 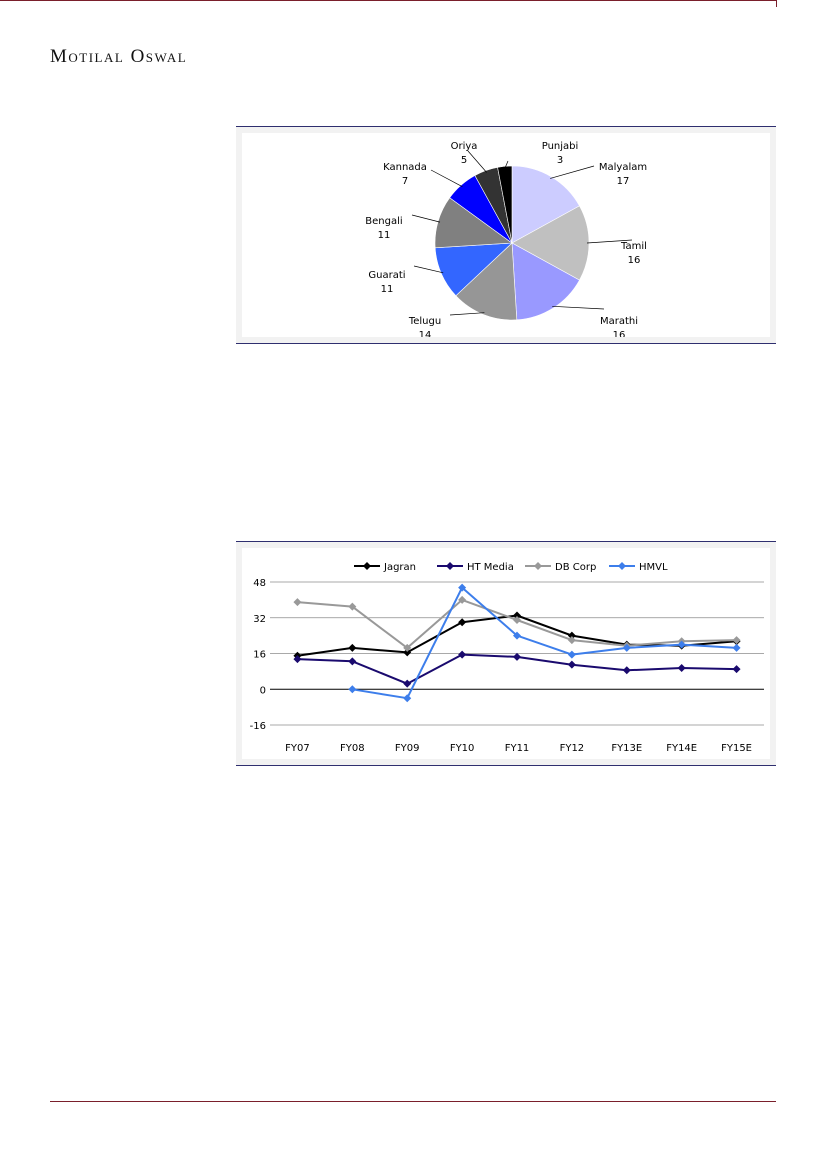 I want to click on point-db-corp-fy08, so click(x=352, y=606).